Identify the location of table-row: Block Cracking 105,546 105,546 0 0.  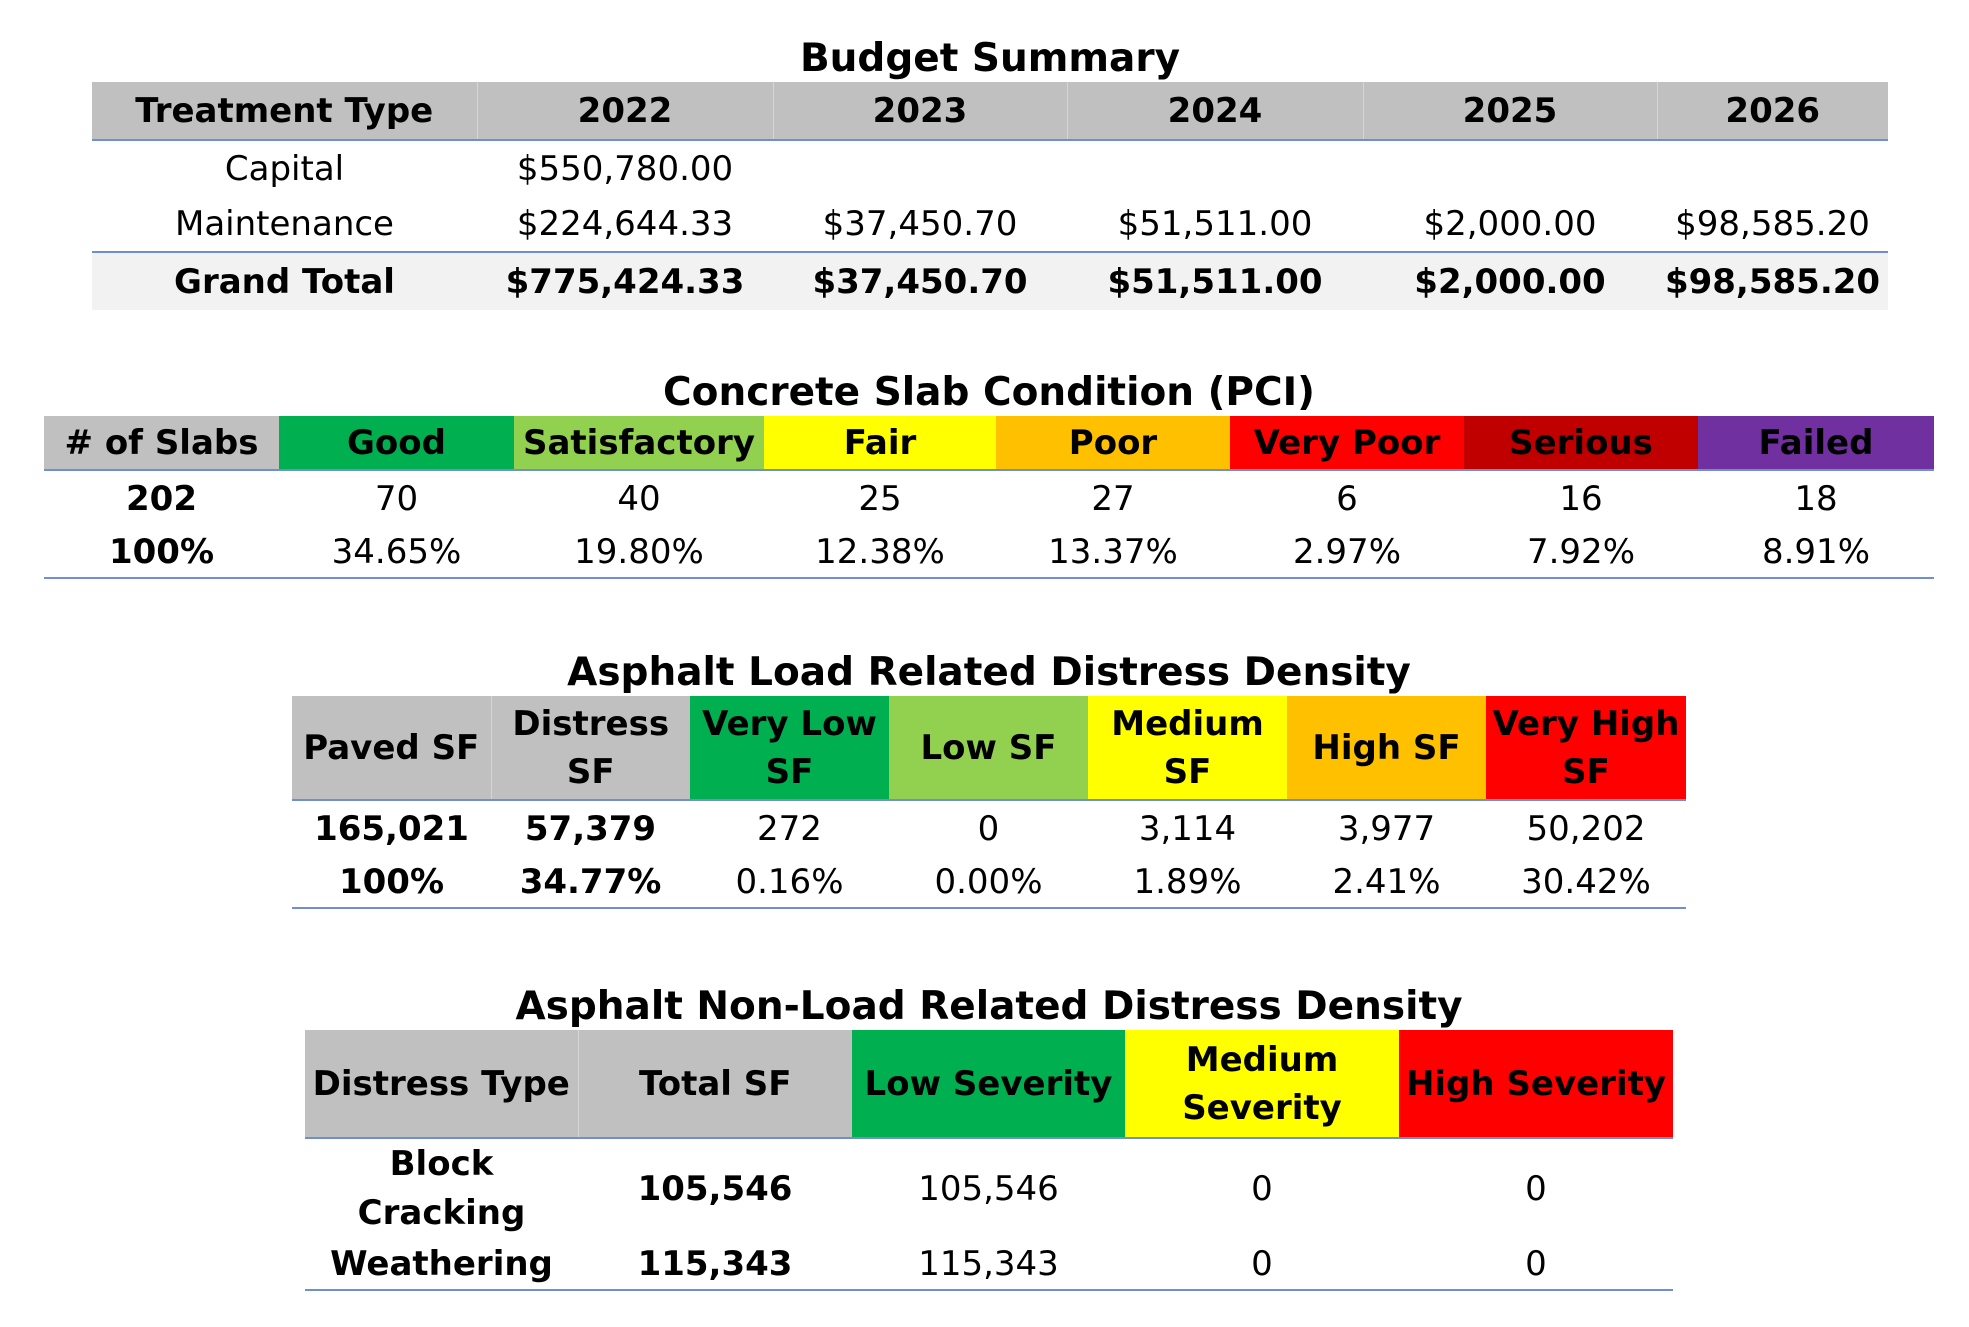
(989, 1188).